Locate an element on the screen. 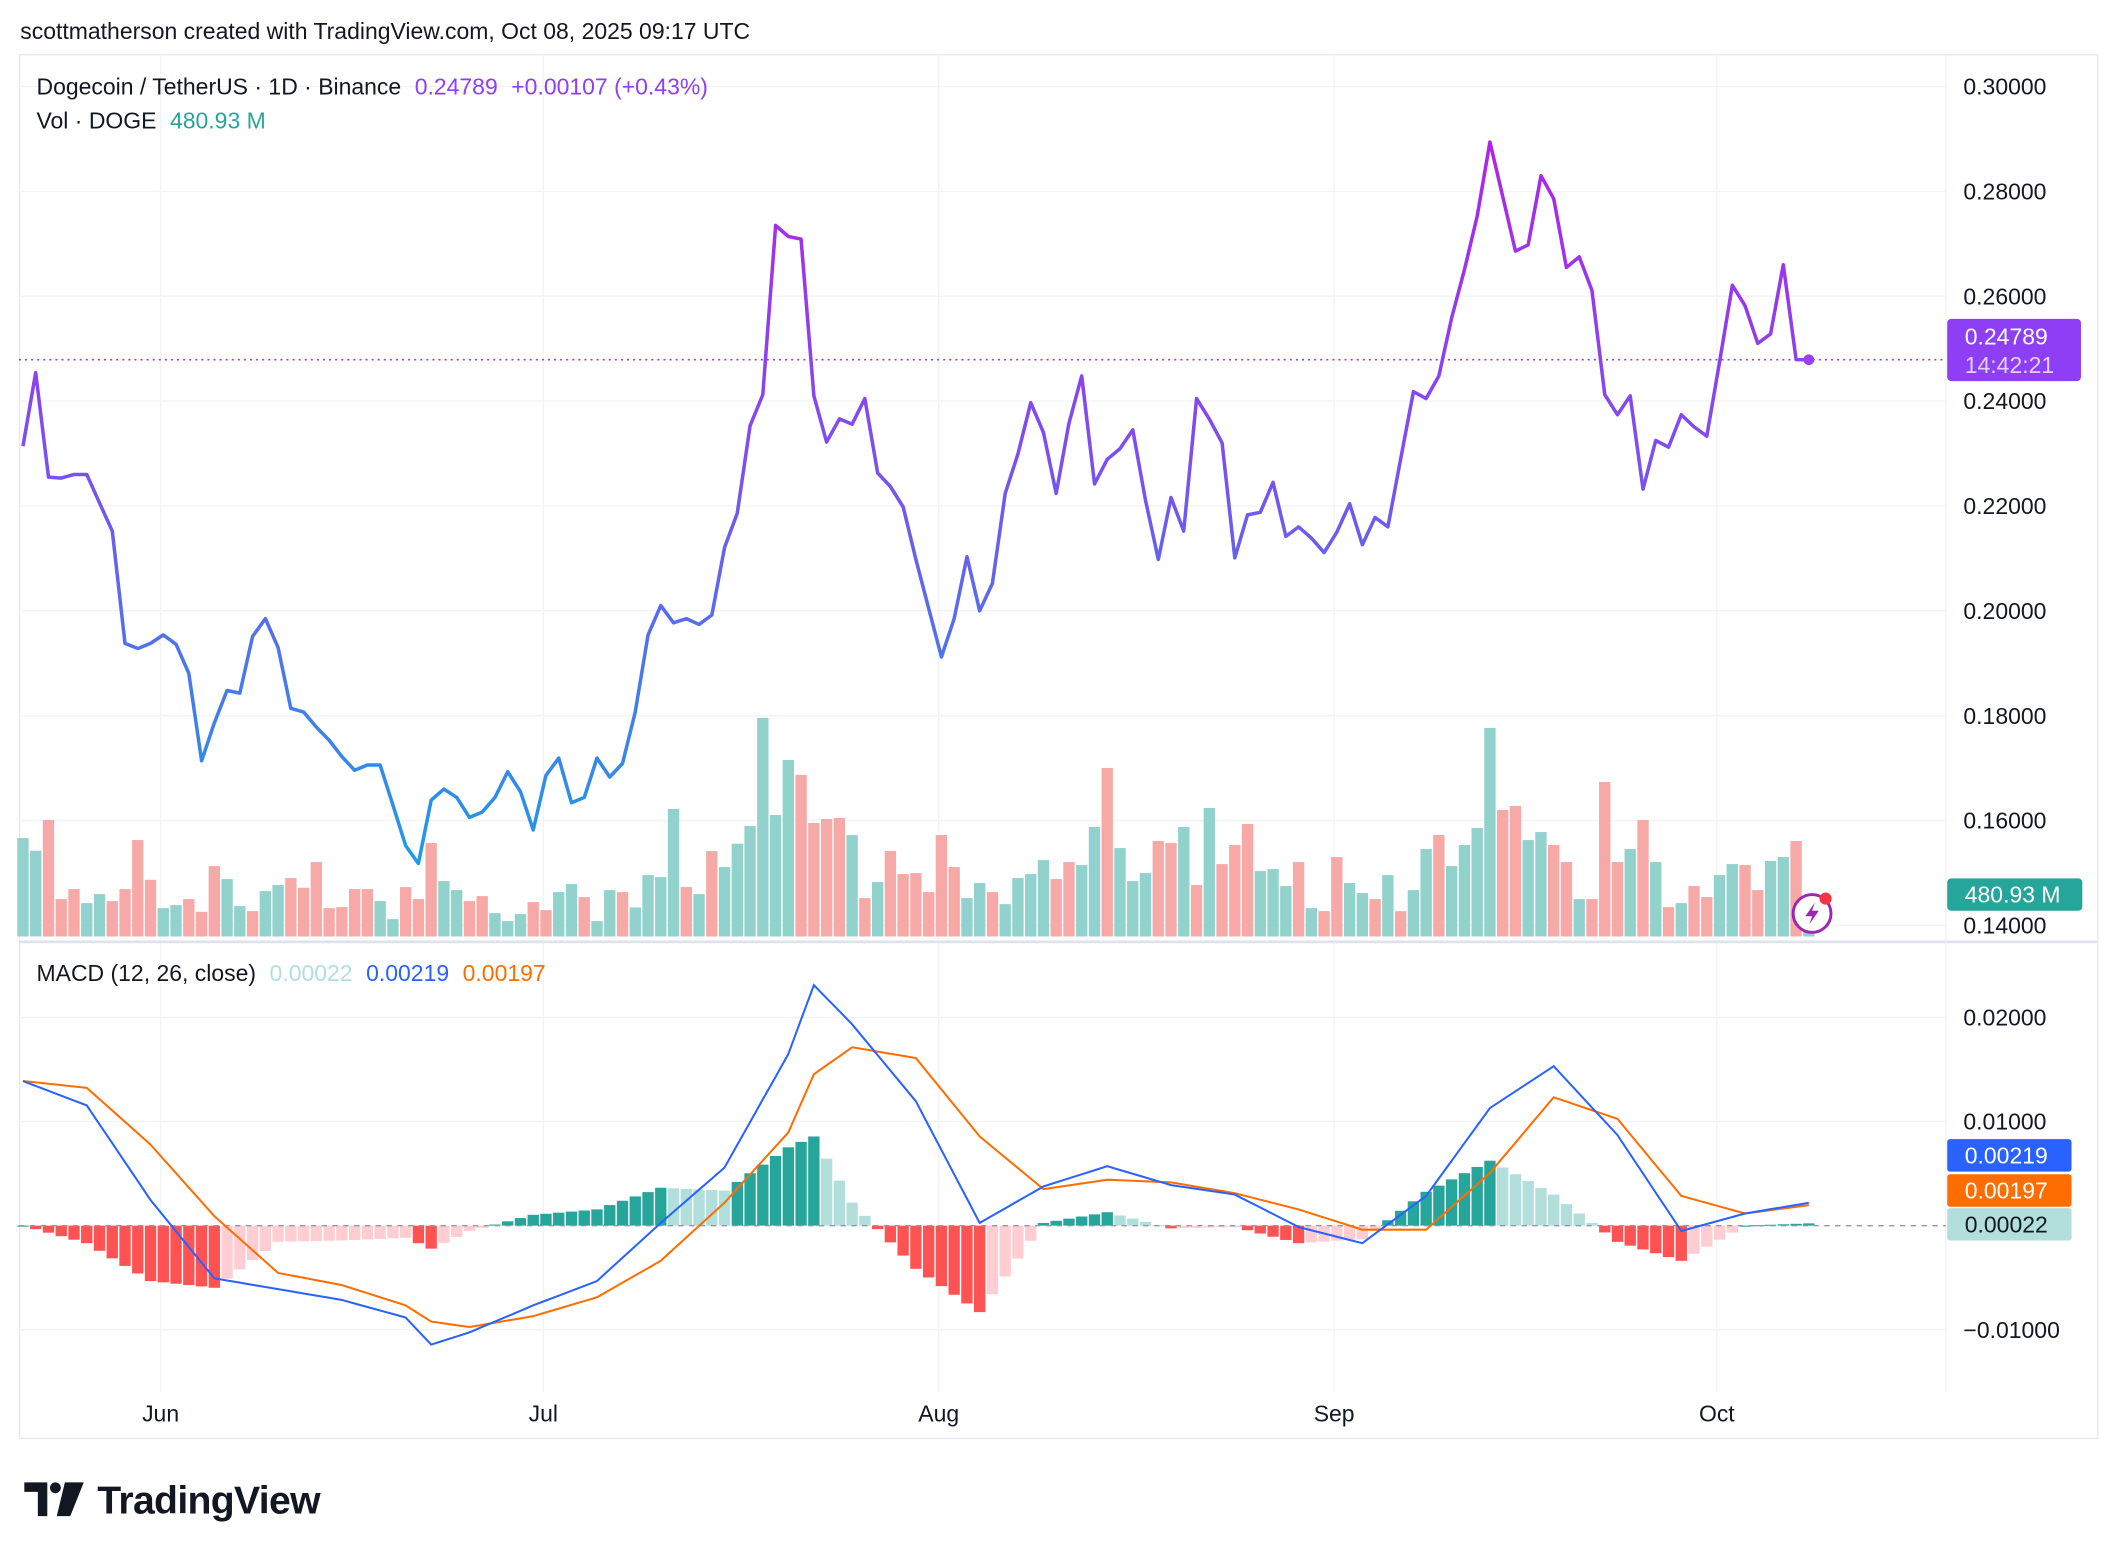 Image resolution: width=2108 pixels, height=1557 pixels. price-tick-label: 0.16000 is located at coordinates (2004, 821).